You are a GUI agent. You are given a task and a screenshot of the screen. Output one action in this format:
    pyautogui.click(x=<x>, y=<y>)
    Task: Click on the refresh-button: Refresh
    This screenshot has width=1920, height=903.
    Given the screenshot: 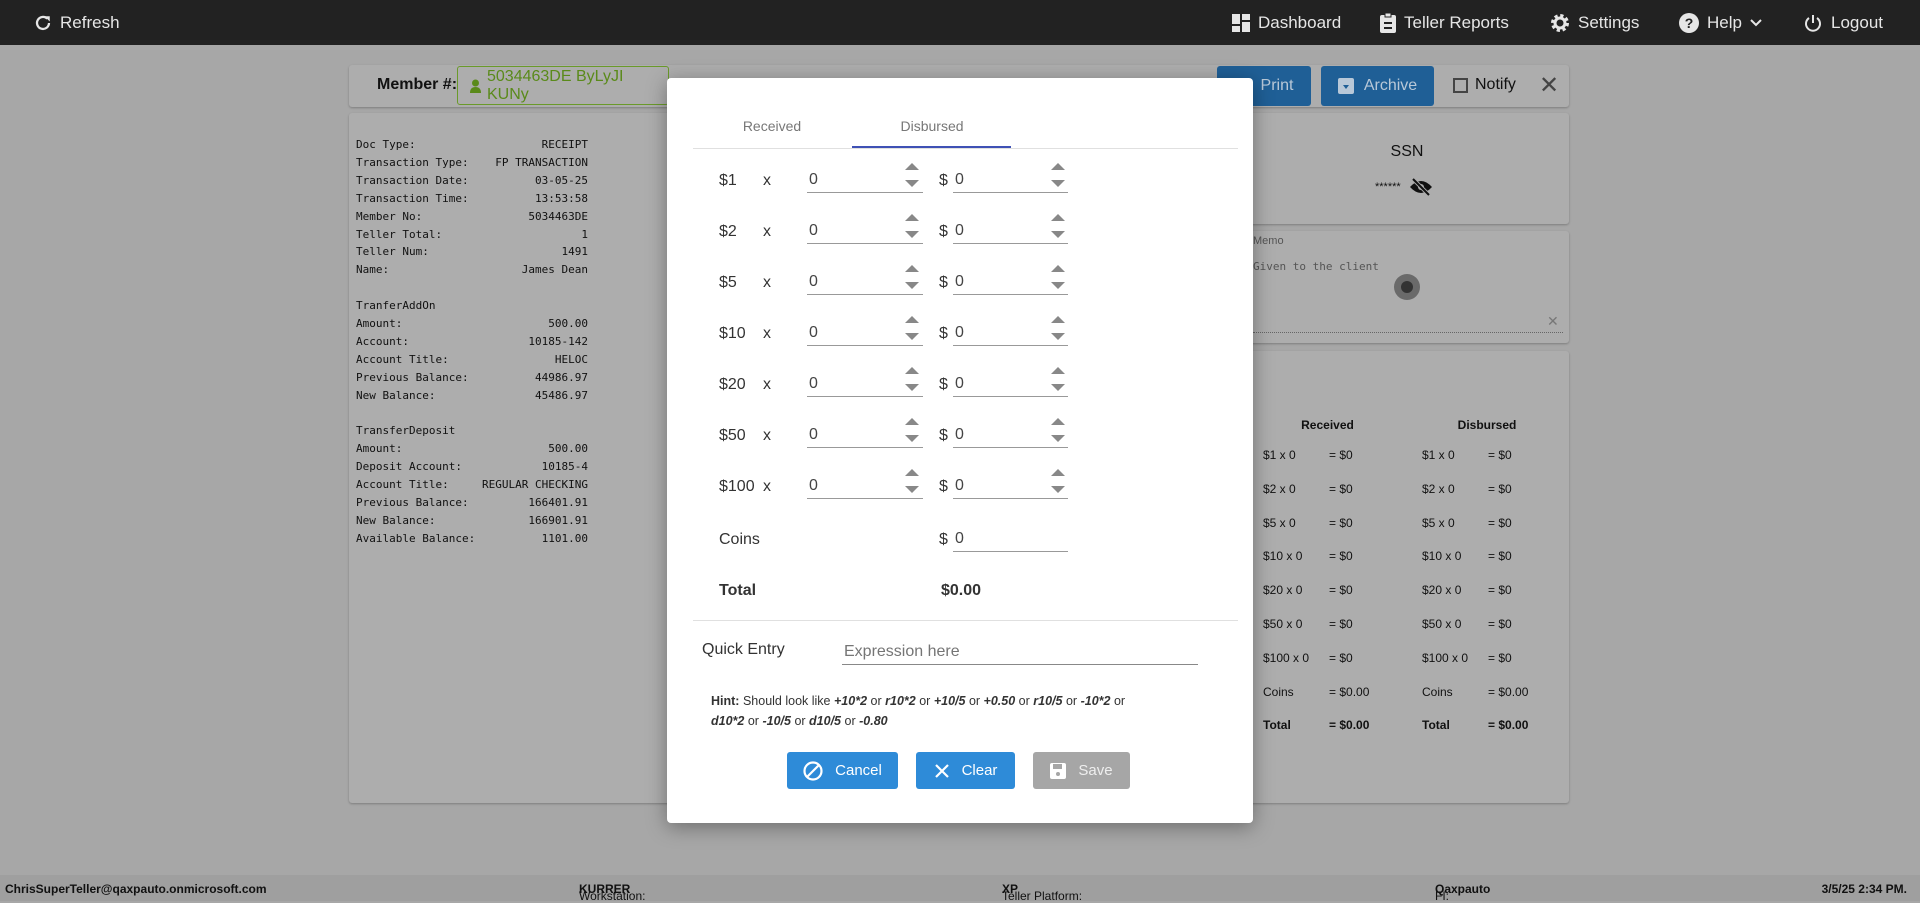 What is the action you would take?
    pyautogui.click(x=77, y=22)
    